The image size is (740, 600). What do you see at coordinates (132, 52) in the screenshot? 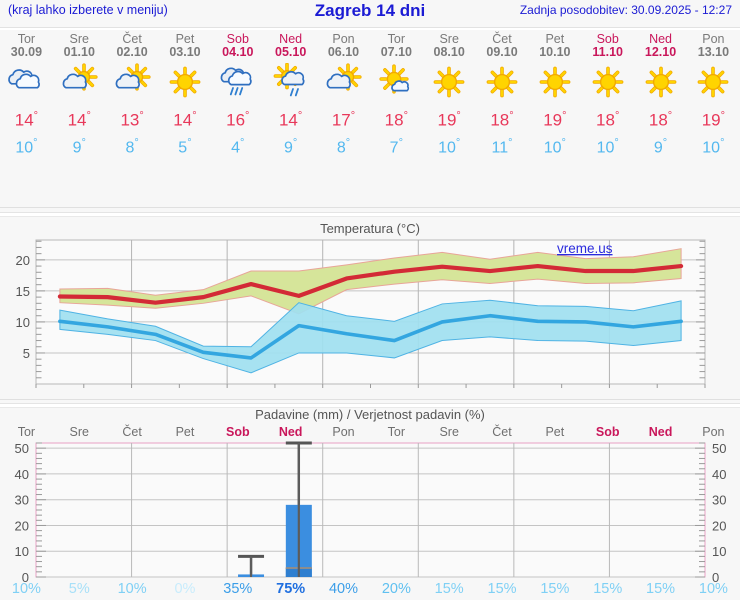
I see `day-date: 02.10` at bounding box center [132, 52].